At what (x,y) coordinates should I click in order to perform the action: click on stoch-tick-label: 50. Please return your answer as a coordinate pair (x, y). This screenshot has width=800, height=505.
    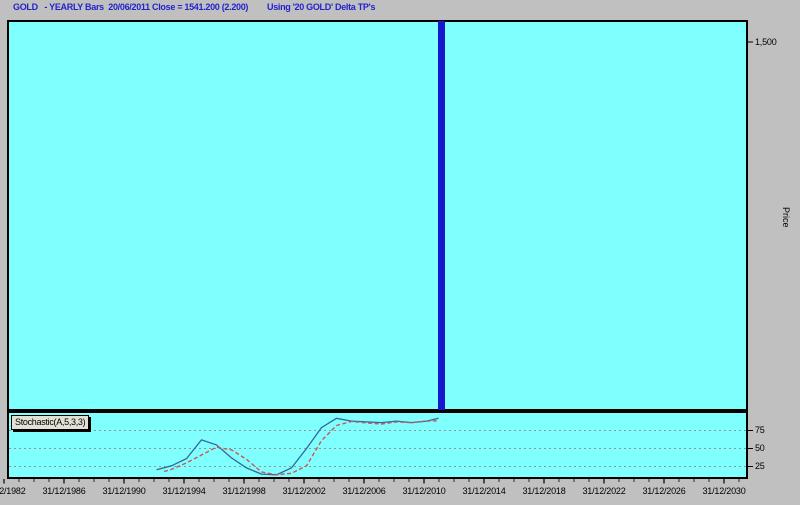
    Looking at the image, I should click on (760, 448).